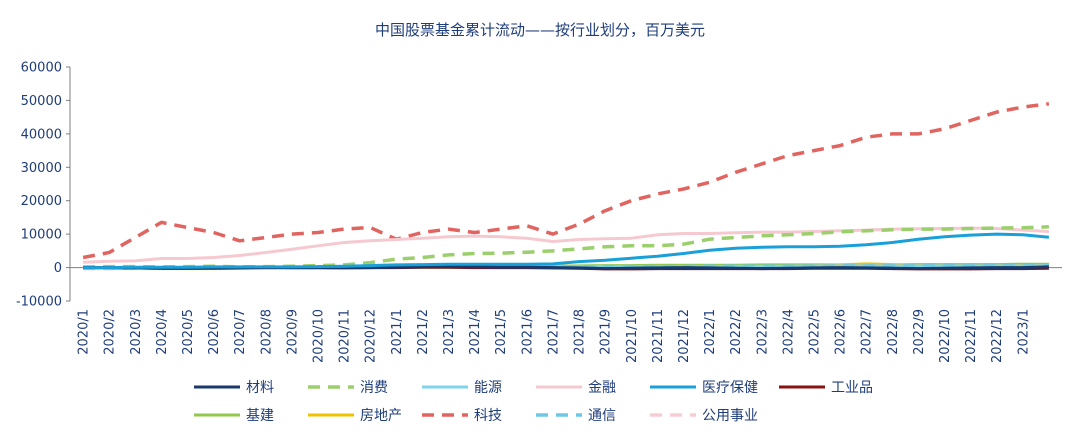 Image resolution: width=1080 pixels, height=440 pixels. I want to click on x-tick-label: 2021/8, so click(580, 332).